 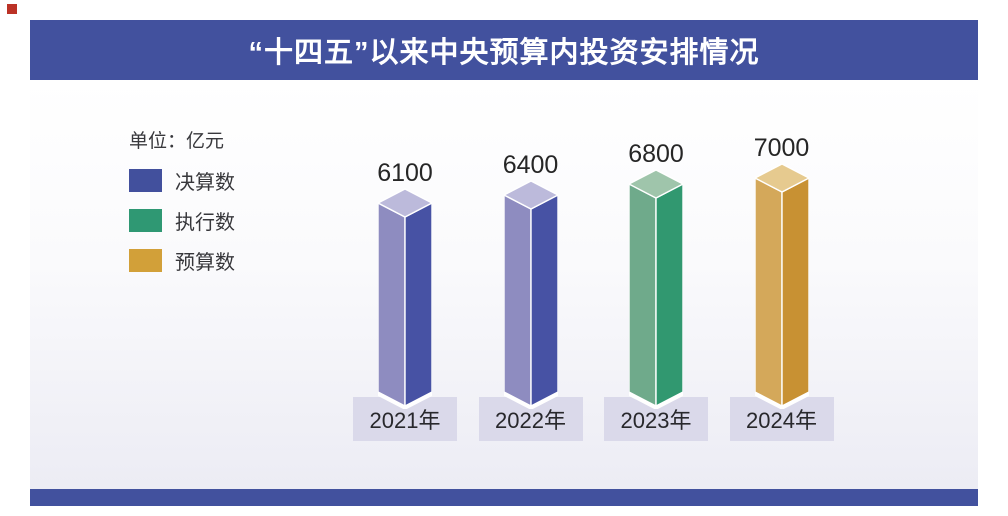 I want to click on legend-label: 预算数, so click(x=205, y=263).